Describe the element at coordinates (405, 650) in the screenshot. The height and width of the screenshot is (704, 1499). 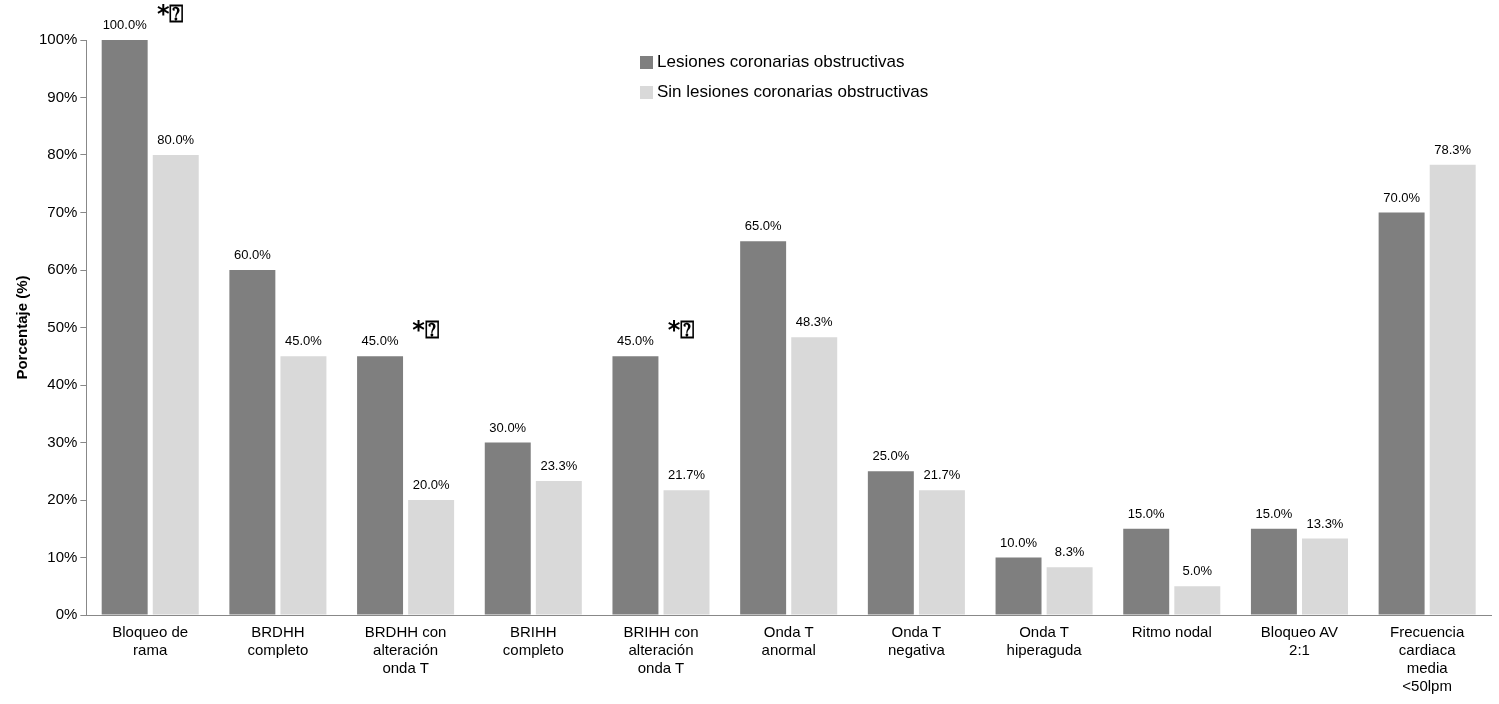
I see `x-tick-label: BRDHH con alteración onda T` at that location.